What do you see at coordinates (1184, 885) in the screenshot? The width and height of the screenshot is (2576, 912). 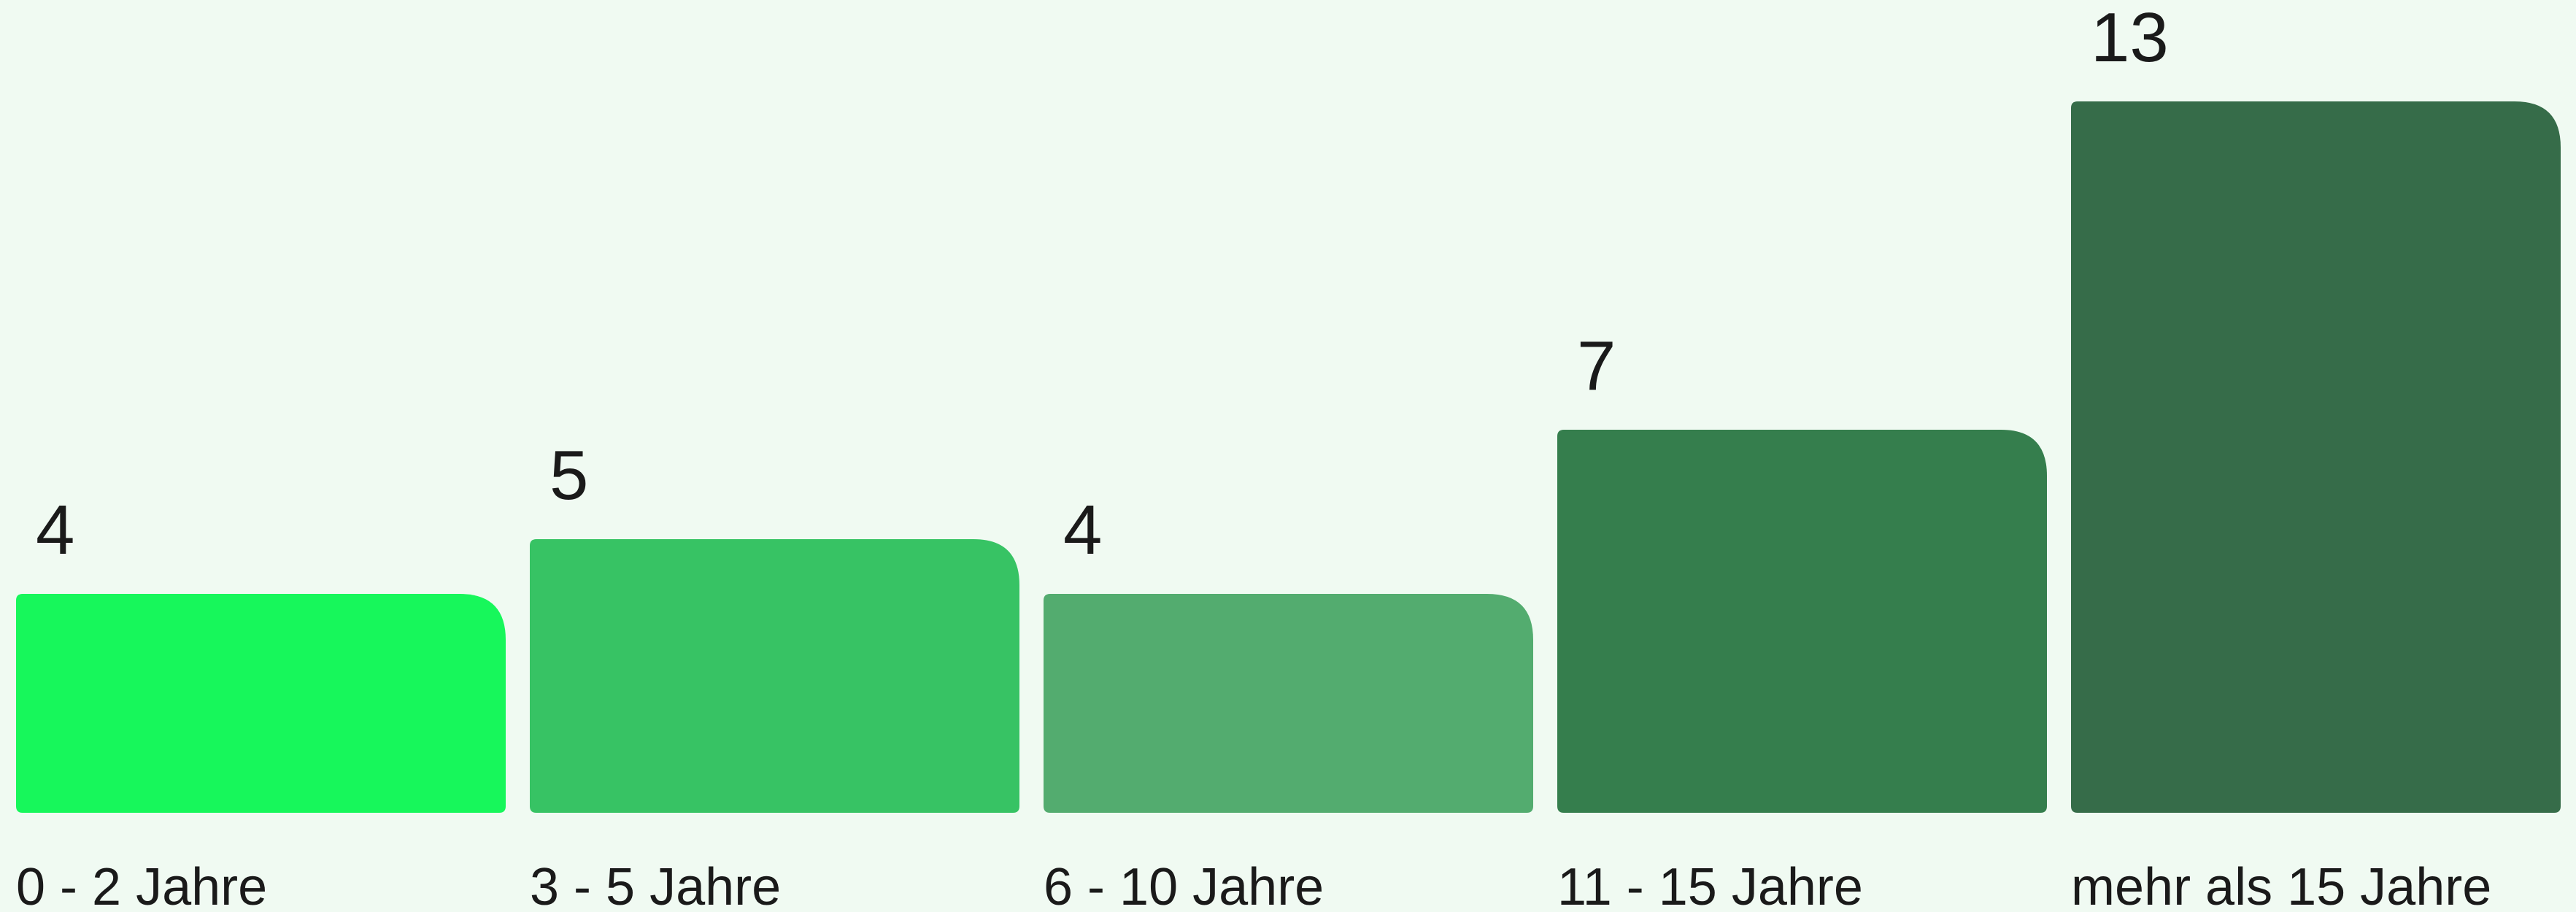 I see `category-label: 6 - 10 Jahre` at bounding box center [1184, 885].